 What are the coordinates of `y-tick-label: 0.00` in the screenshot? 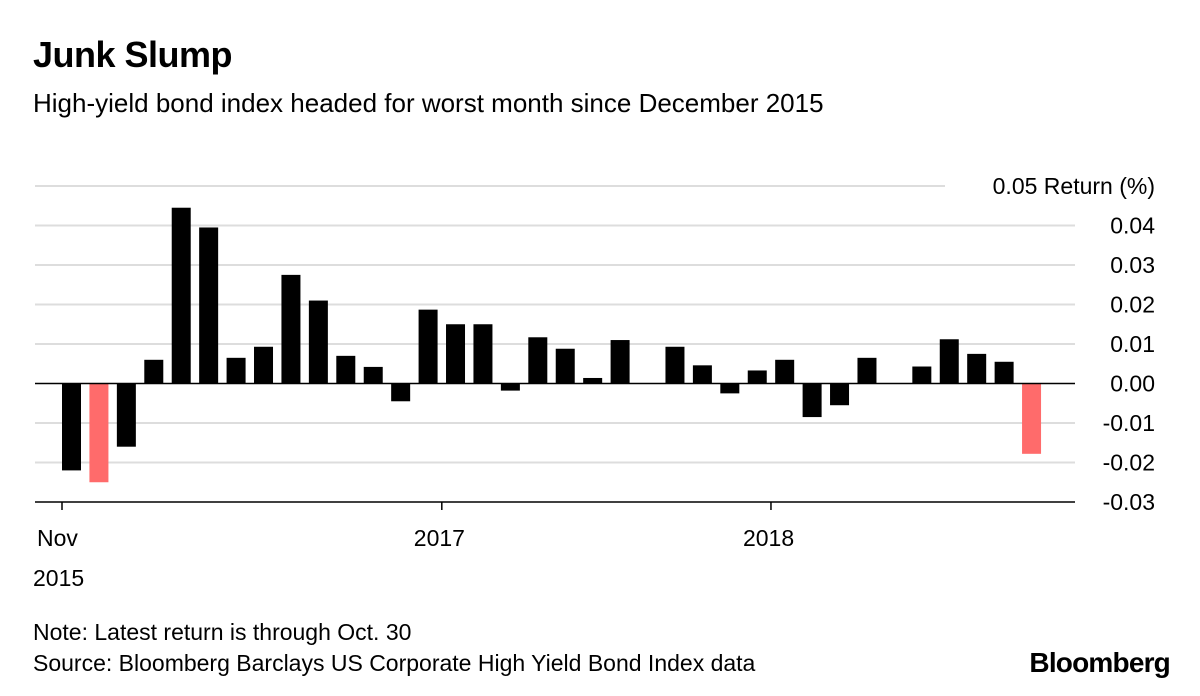 It's located at (1132, 384).